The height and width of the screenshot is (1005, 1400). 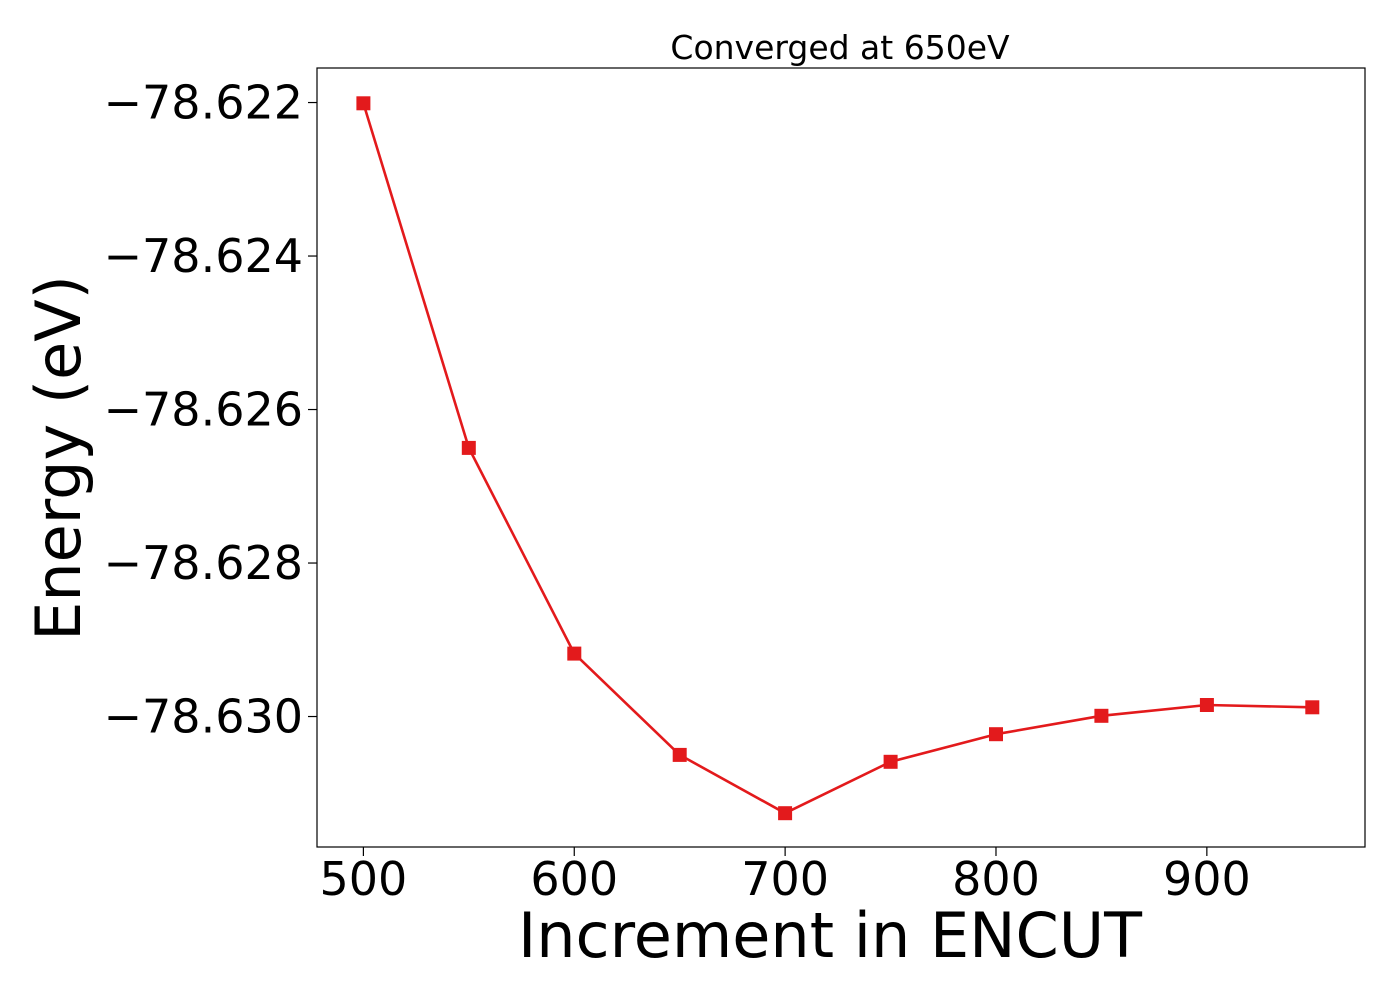 I want to click on x-tick-label: 800, so click(x=996, y=879).